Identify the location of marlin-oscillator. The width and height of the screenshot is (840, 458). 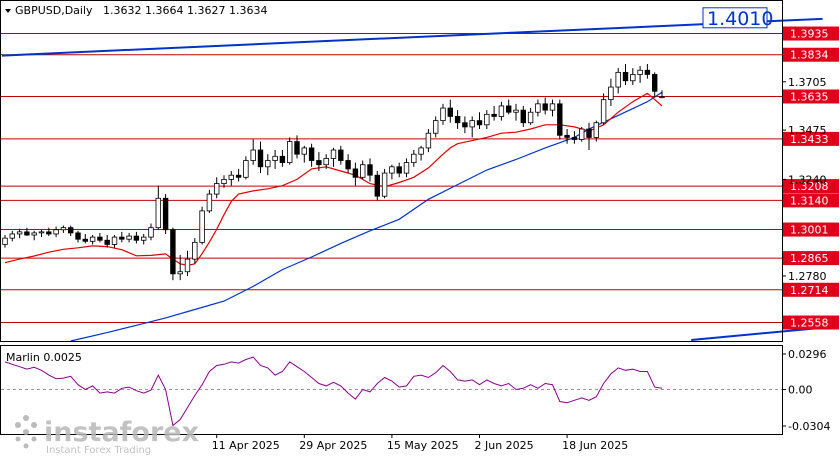
(333, 391).